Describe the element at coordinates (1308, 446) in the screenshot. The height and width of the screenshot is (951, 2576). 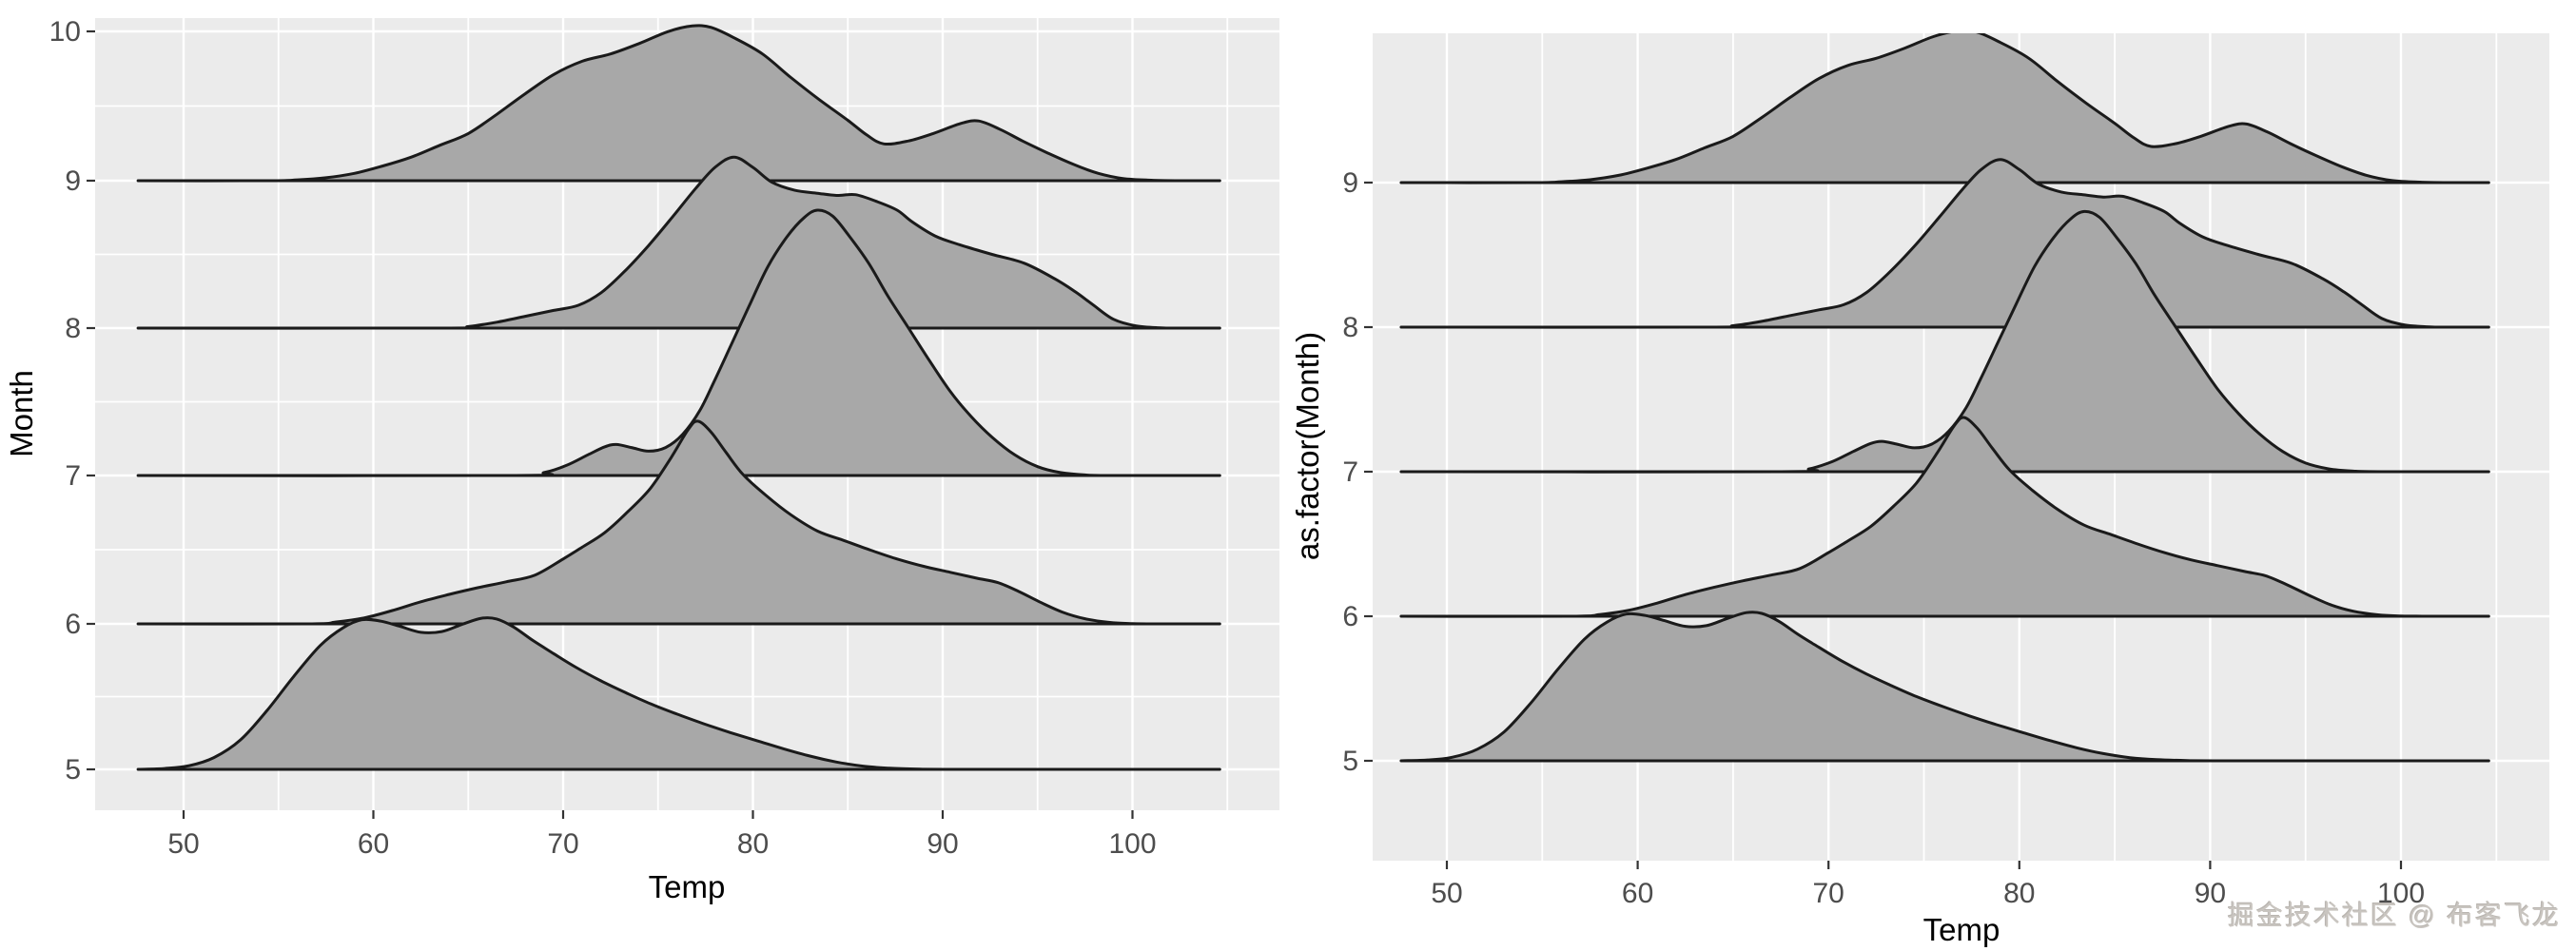
I see `y-axis-title: as.factor(Month)` at that location.